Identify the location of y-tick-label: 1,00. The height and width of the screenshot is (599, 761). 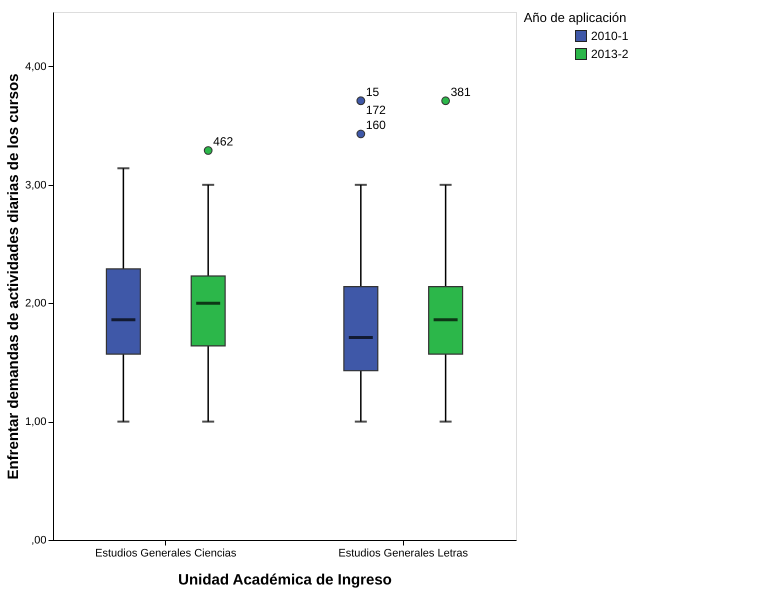
(35, 422).